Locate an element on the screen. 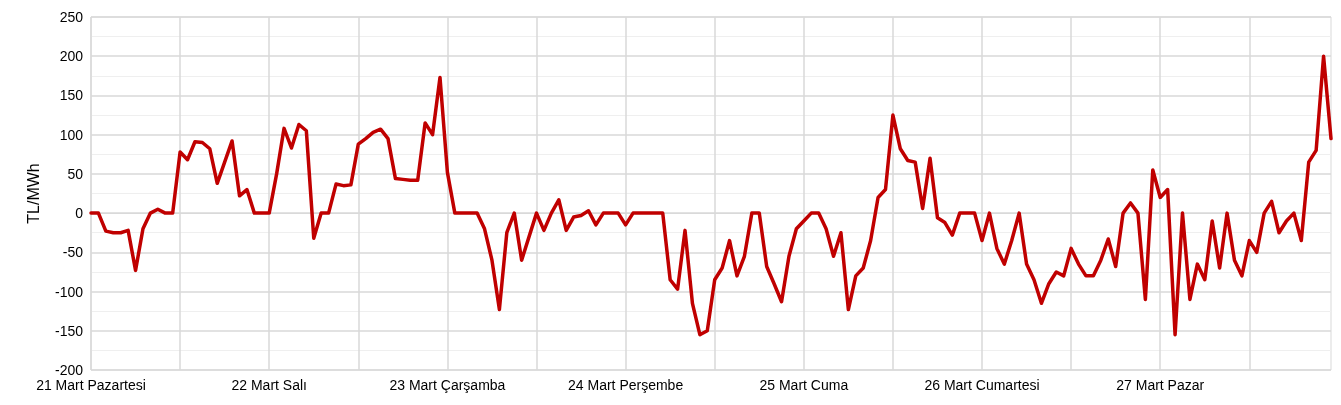 This screenshot has width=1341, height=405. x-tick-label: 24 Mart Perşembe is located at coordinates (626, 385).